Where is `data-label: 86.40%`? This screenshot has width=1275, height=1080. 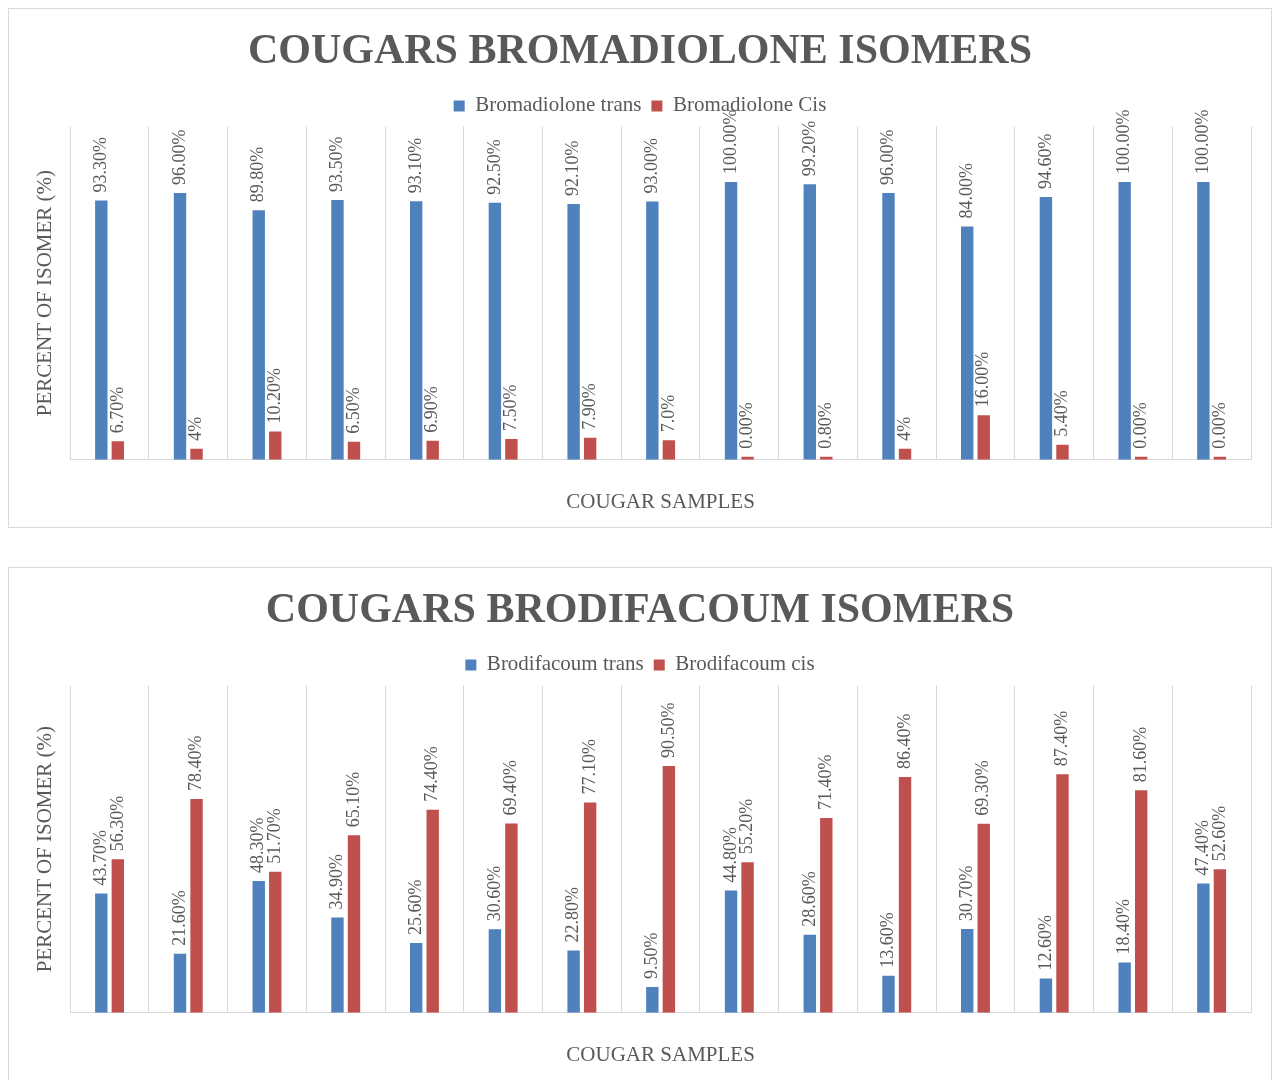 data-label: 86.40% is located at coordinates (903, 741).